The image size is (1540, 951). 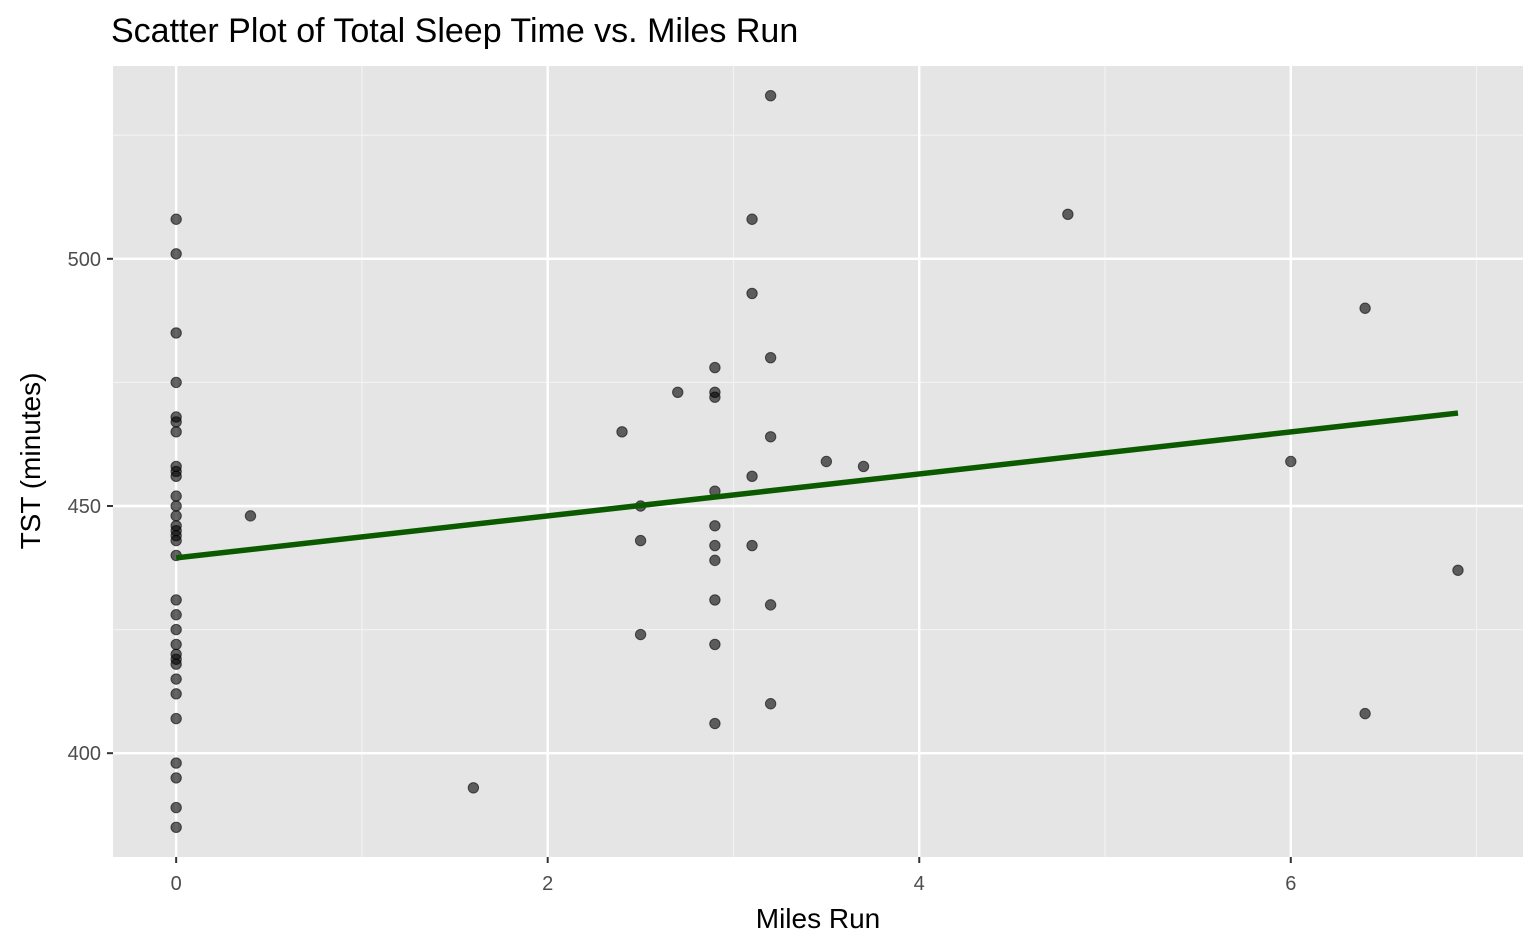 What do you see at coordinates (733, 876) in the screenshot?
I see `x-axis: 0 2 4 6` at bounding box center [733, 876].